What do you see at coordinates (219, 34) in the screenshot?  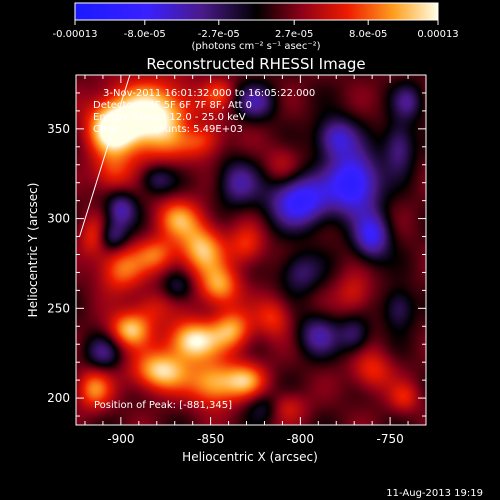 I see `colorbar-tick-label: -2.7e-05` at bounding box center [219, 34].